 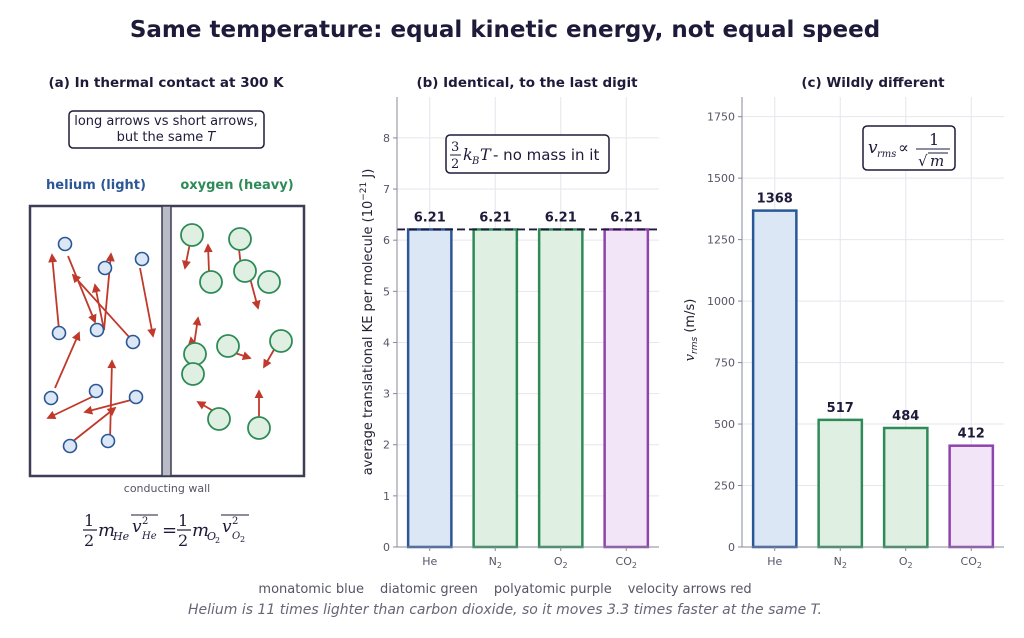 What do you see at coordinates (211, 137) in the screenshot?
I see `callout-var-t: T` at bounding box center [211, 137].